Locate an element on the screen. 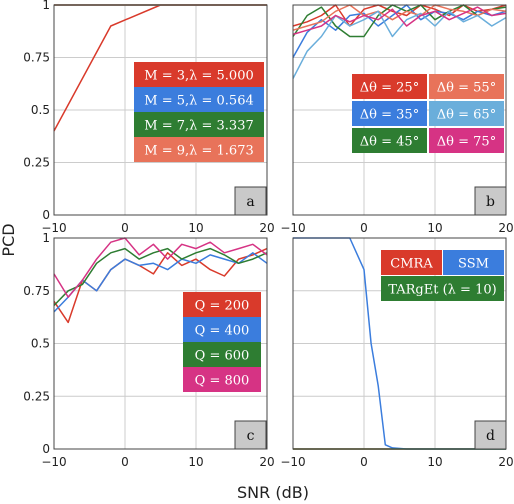 The width and height of the screenshot is (514, 504). legend: CMRA SSM TARgEt (λ = 10) is located at coordinates (442, 275).